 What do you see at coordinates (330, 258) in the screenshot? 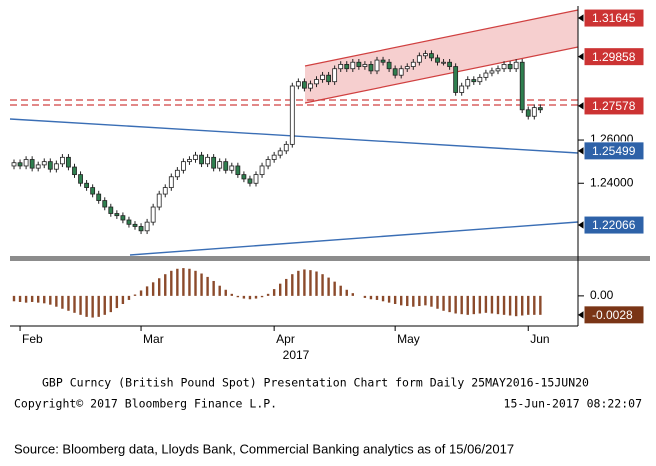
I see `panel-separator` at bounding box center [330, 258].